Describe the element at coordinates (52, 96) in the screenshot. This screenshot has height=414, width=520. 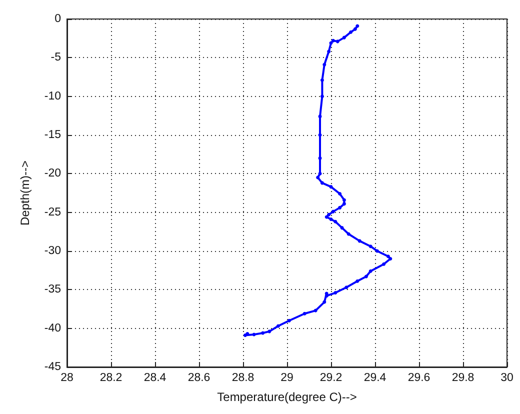
I see `y-tick-label: -10` at that location.